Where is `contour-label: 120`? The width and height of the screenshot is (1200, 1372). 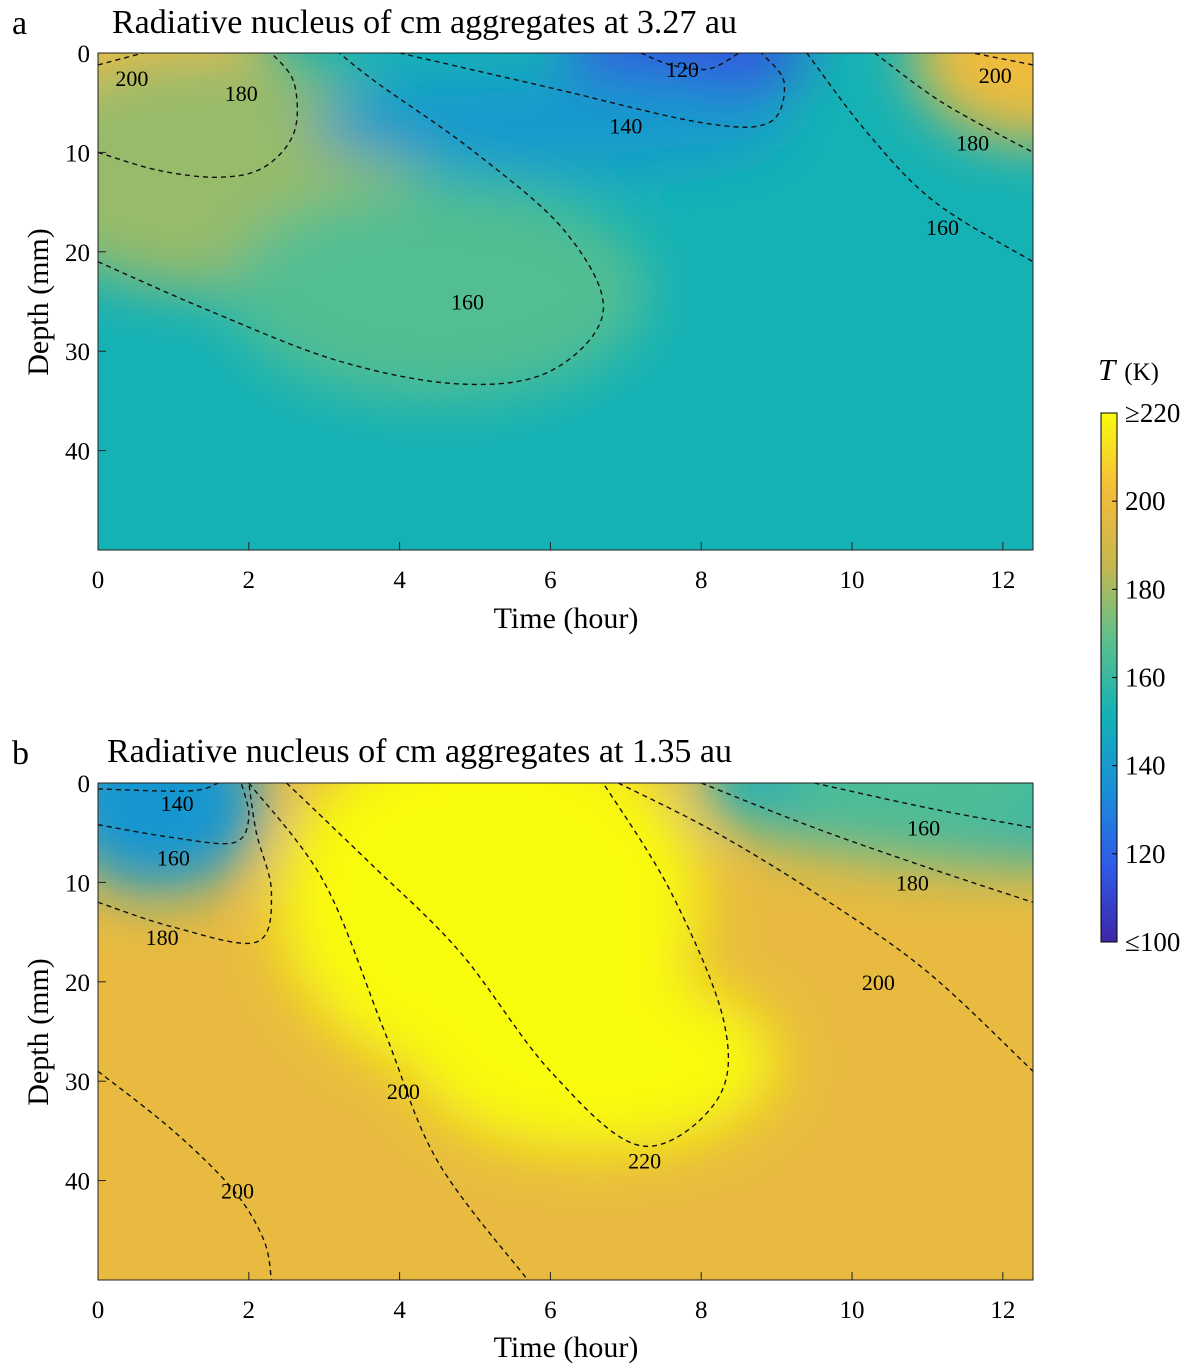 contour-label: 120 is located at coordinates (682, 69).